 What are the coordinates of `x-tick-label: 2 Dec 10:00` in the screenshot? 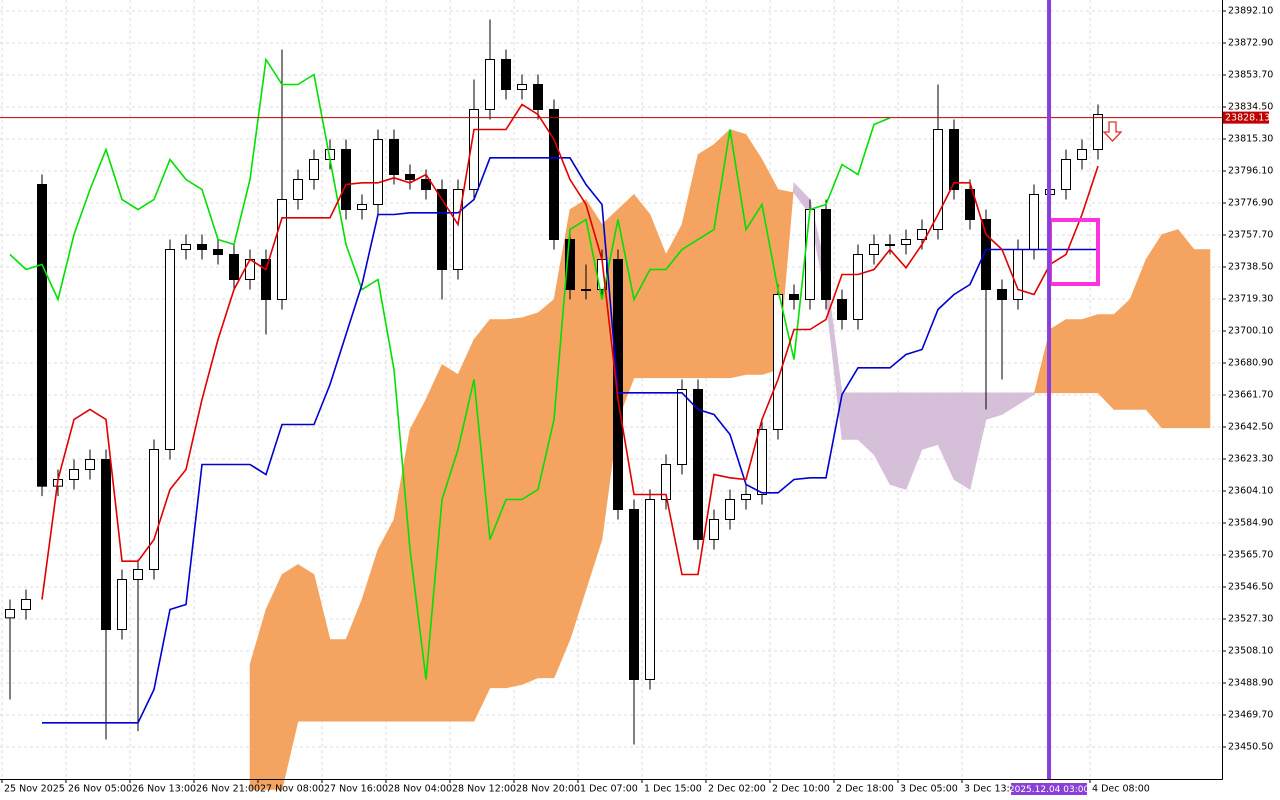 It's located at (801, 789).